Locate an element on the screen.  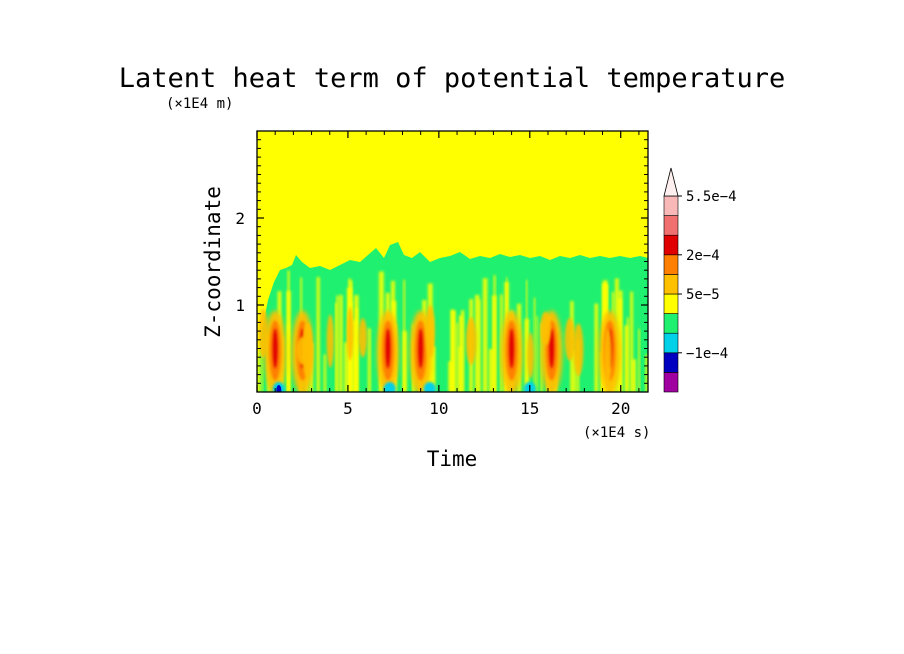
convective-bursts is located at coordinates (439, 348).